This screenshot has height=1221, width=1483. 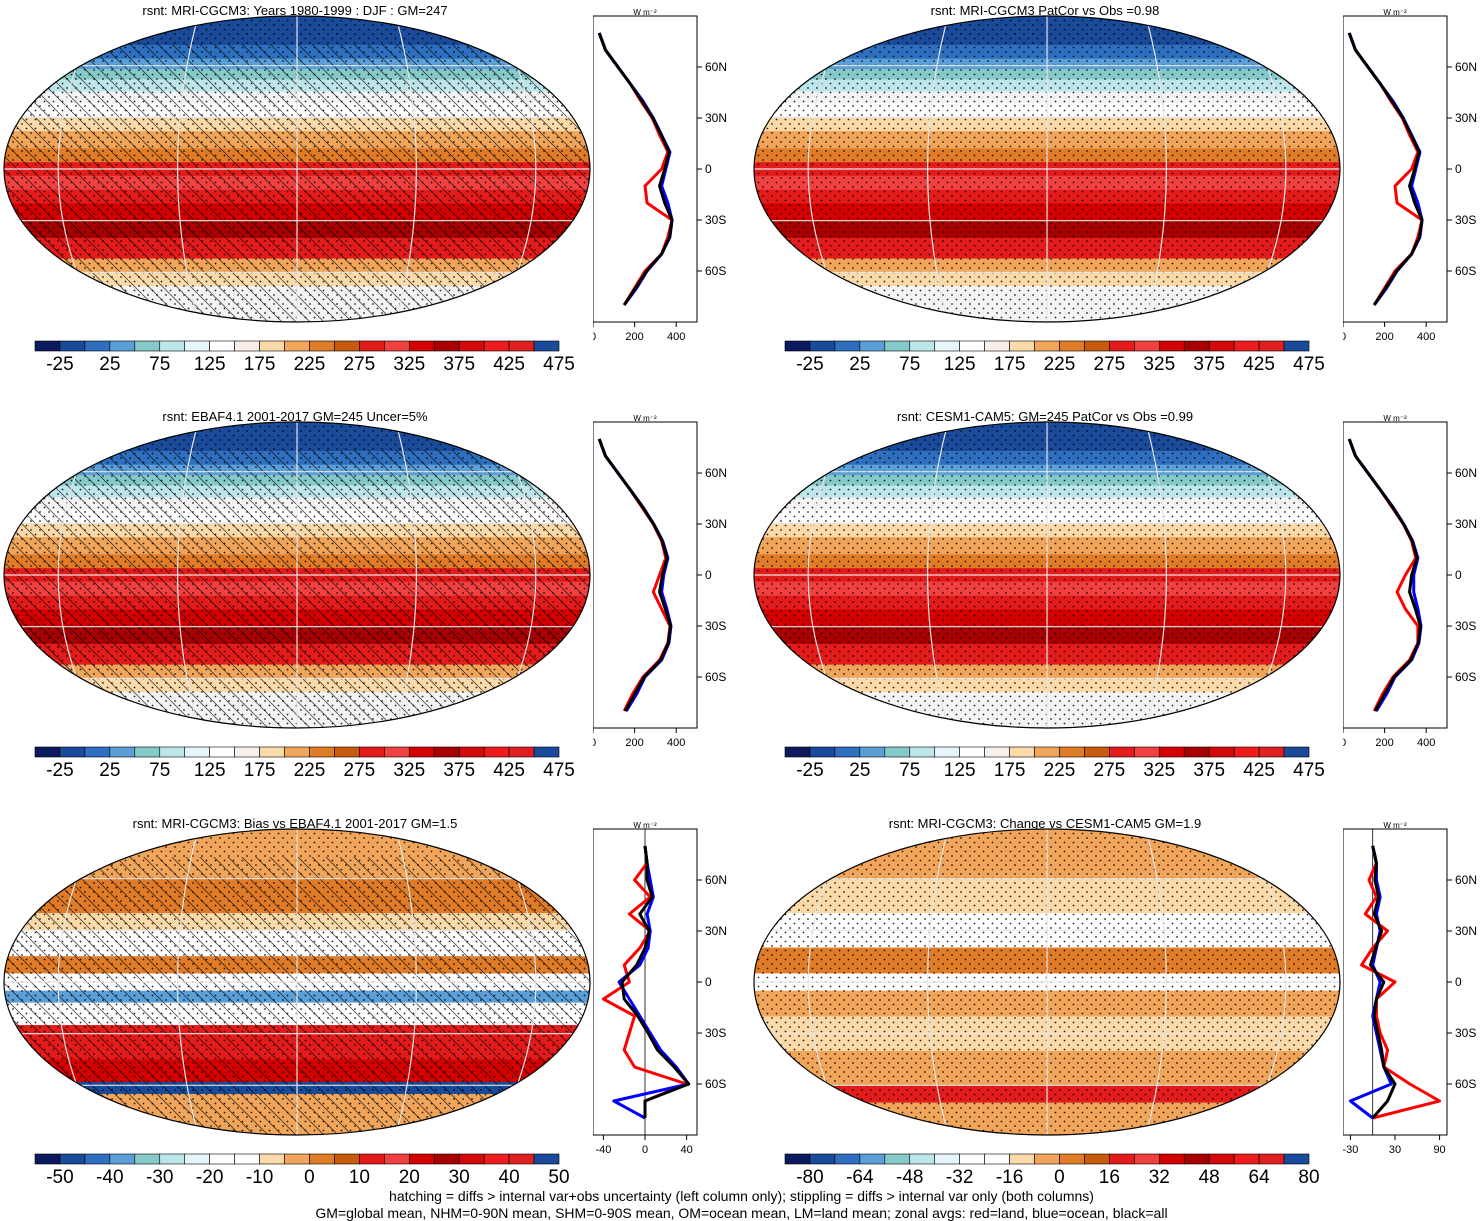 What do you see at coordinates (110, 1177) in the screenshot?
I see `colorbar-tick-label: -40` at bounding box center [110, 1177].